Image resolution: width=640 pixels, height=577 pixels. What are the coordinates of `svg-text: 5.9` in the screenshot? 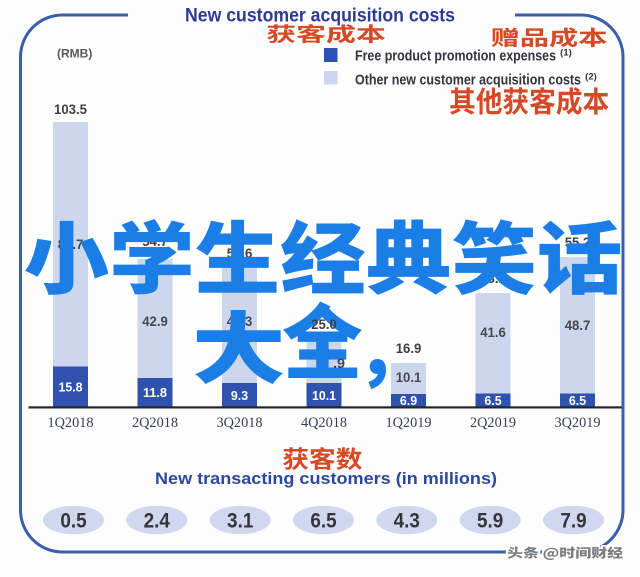 It's located at (490, 520).